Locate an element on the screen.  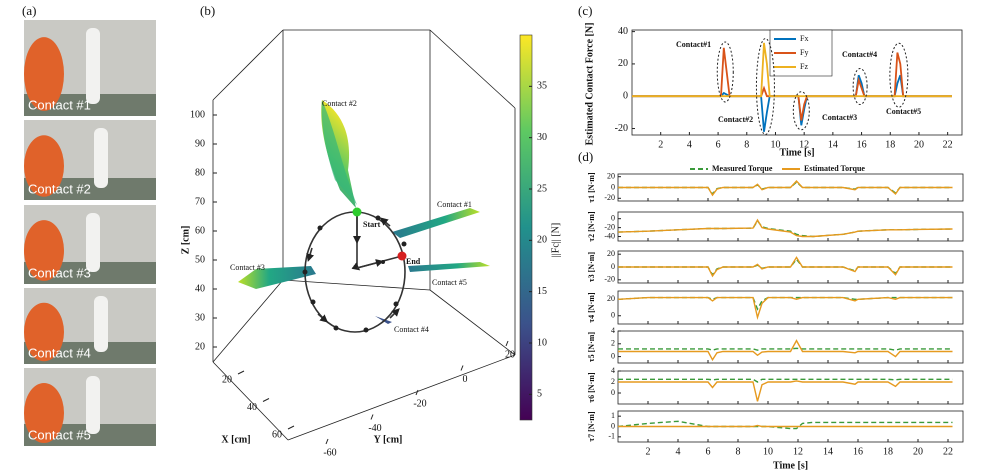
x-tick-label: 40 is located at coordinates (252, 407).